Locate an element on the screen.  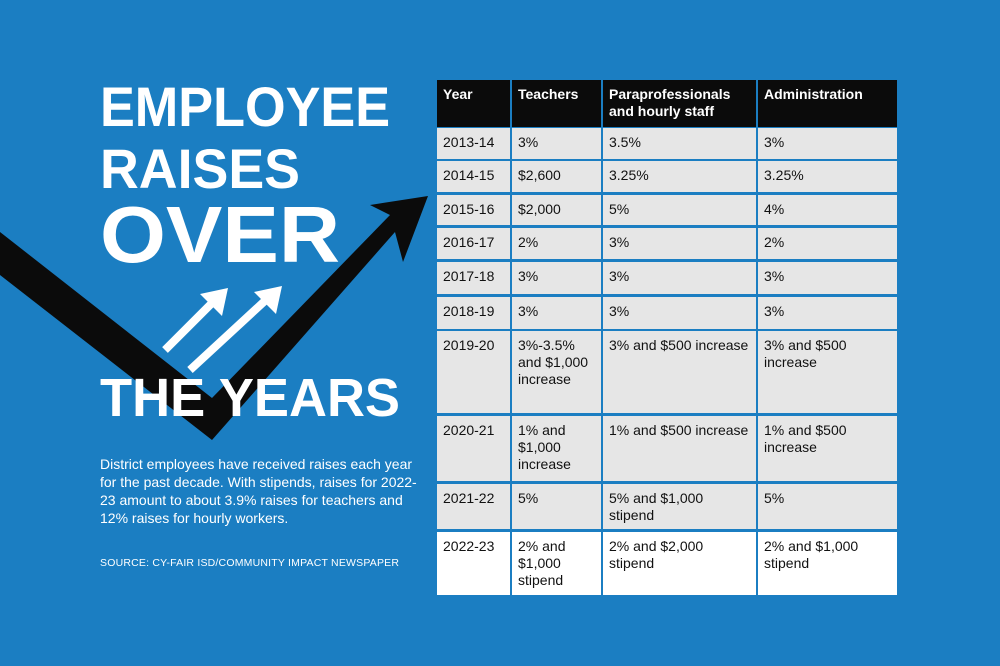
table-cell: 2014-15 is located at coordinates (473, 176).